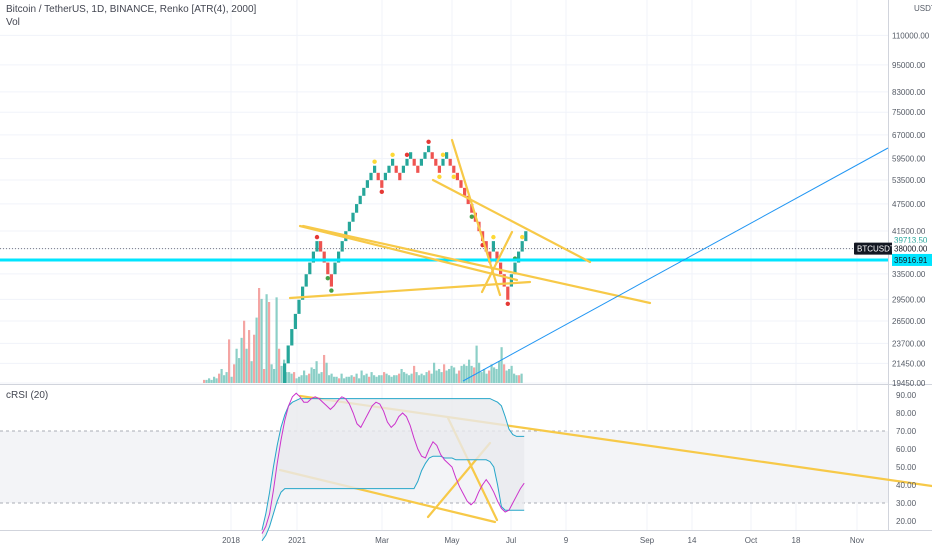 The width and height of the screenshot is (932, 550). What do you see at coordinates (451, 540) in the screenshot?
I see `x-tick-label: May` at bounding box center [451, 540].